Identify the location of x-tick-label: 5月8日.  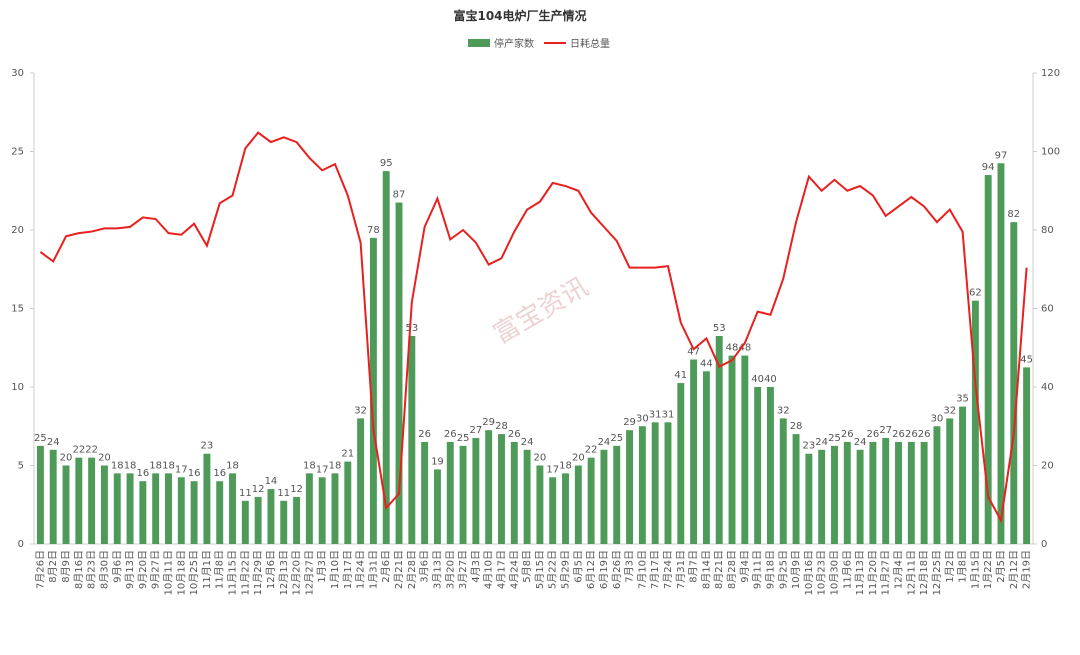
(527, 566).